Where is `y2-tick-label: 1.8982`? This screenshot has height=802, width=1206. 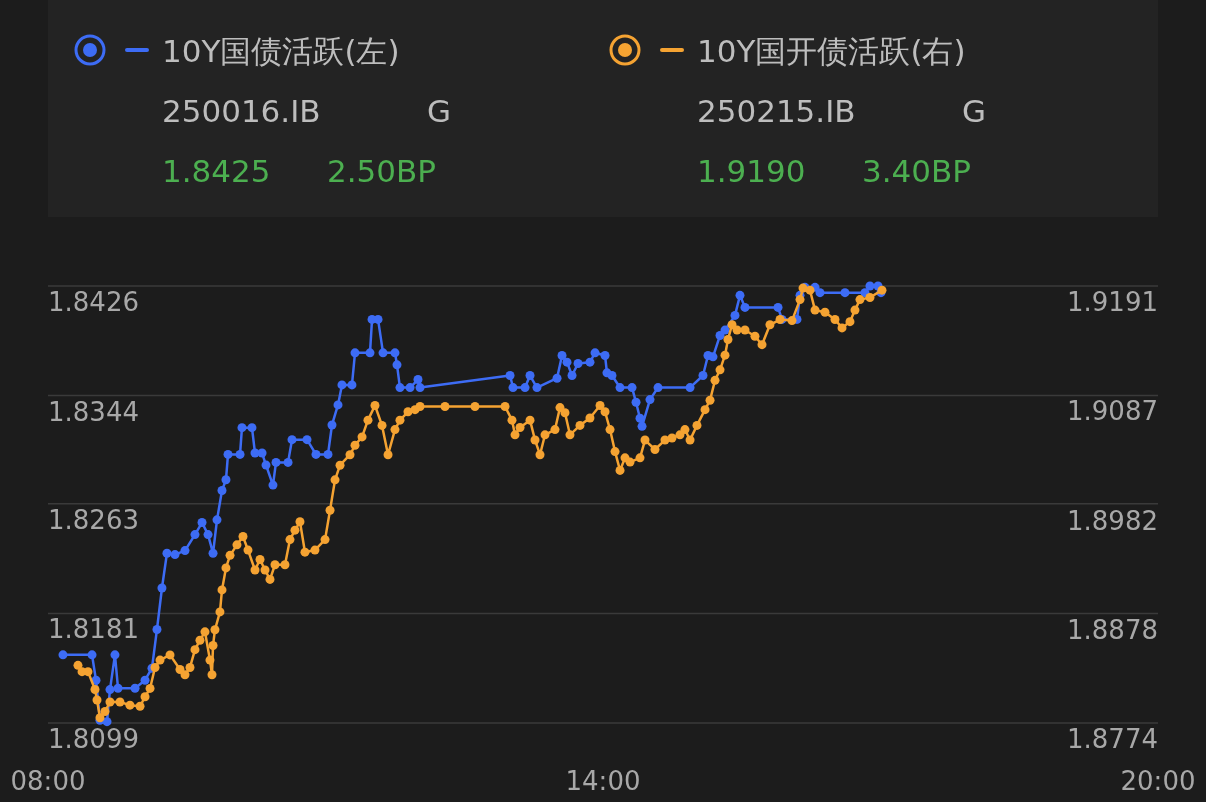
y2-tick-label: 1.8982 is located at coordinates (1112, 521).